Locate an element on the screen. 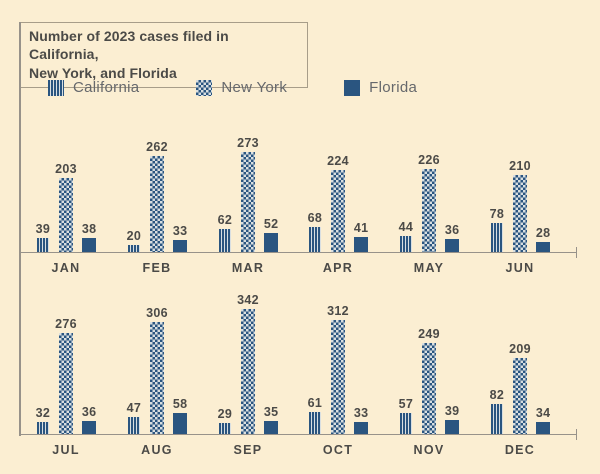  florida-bar-column: 39 is located at coordinates (452, 418).